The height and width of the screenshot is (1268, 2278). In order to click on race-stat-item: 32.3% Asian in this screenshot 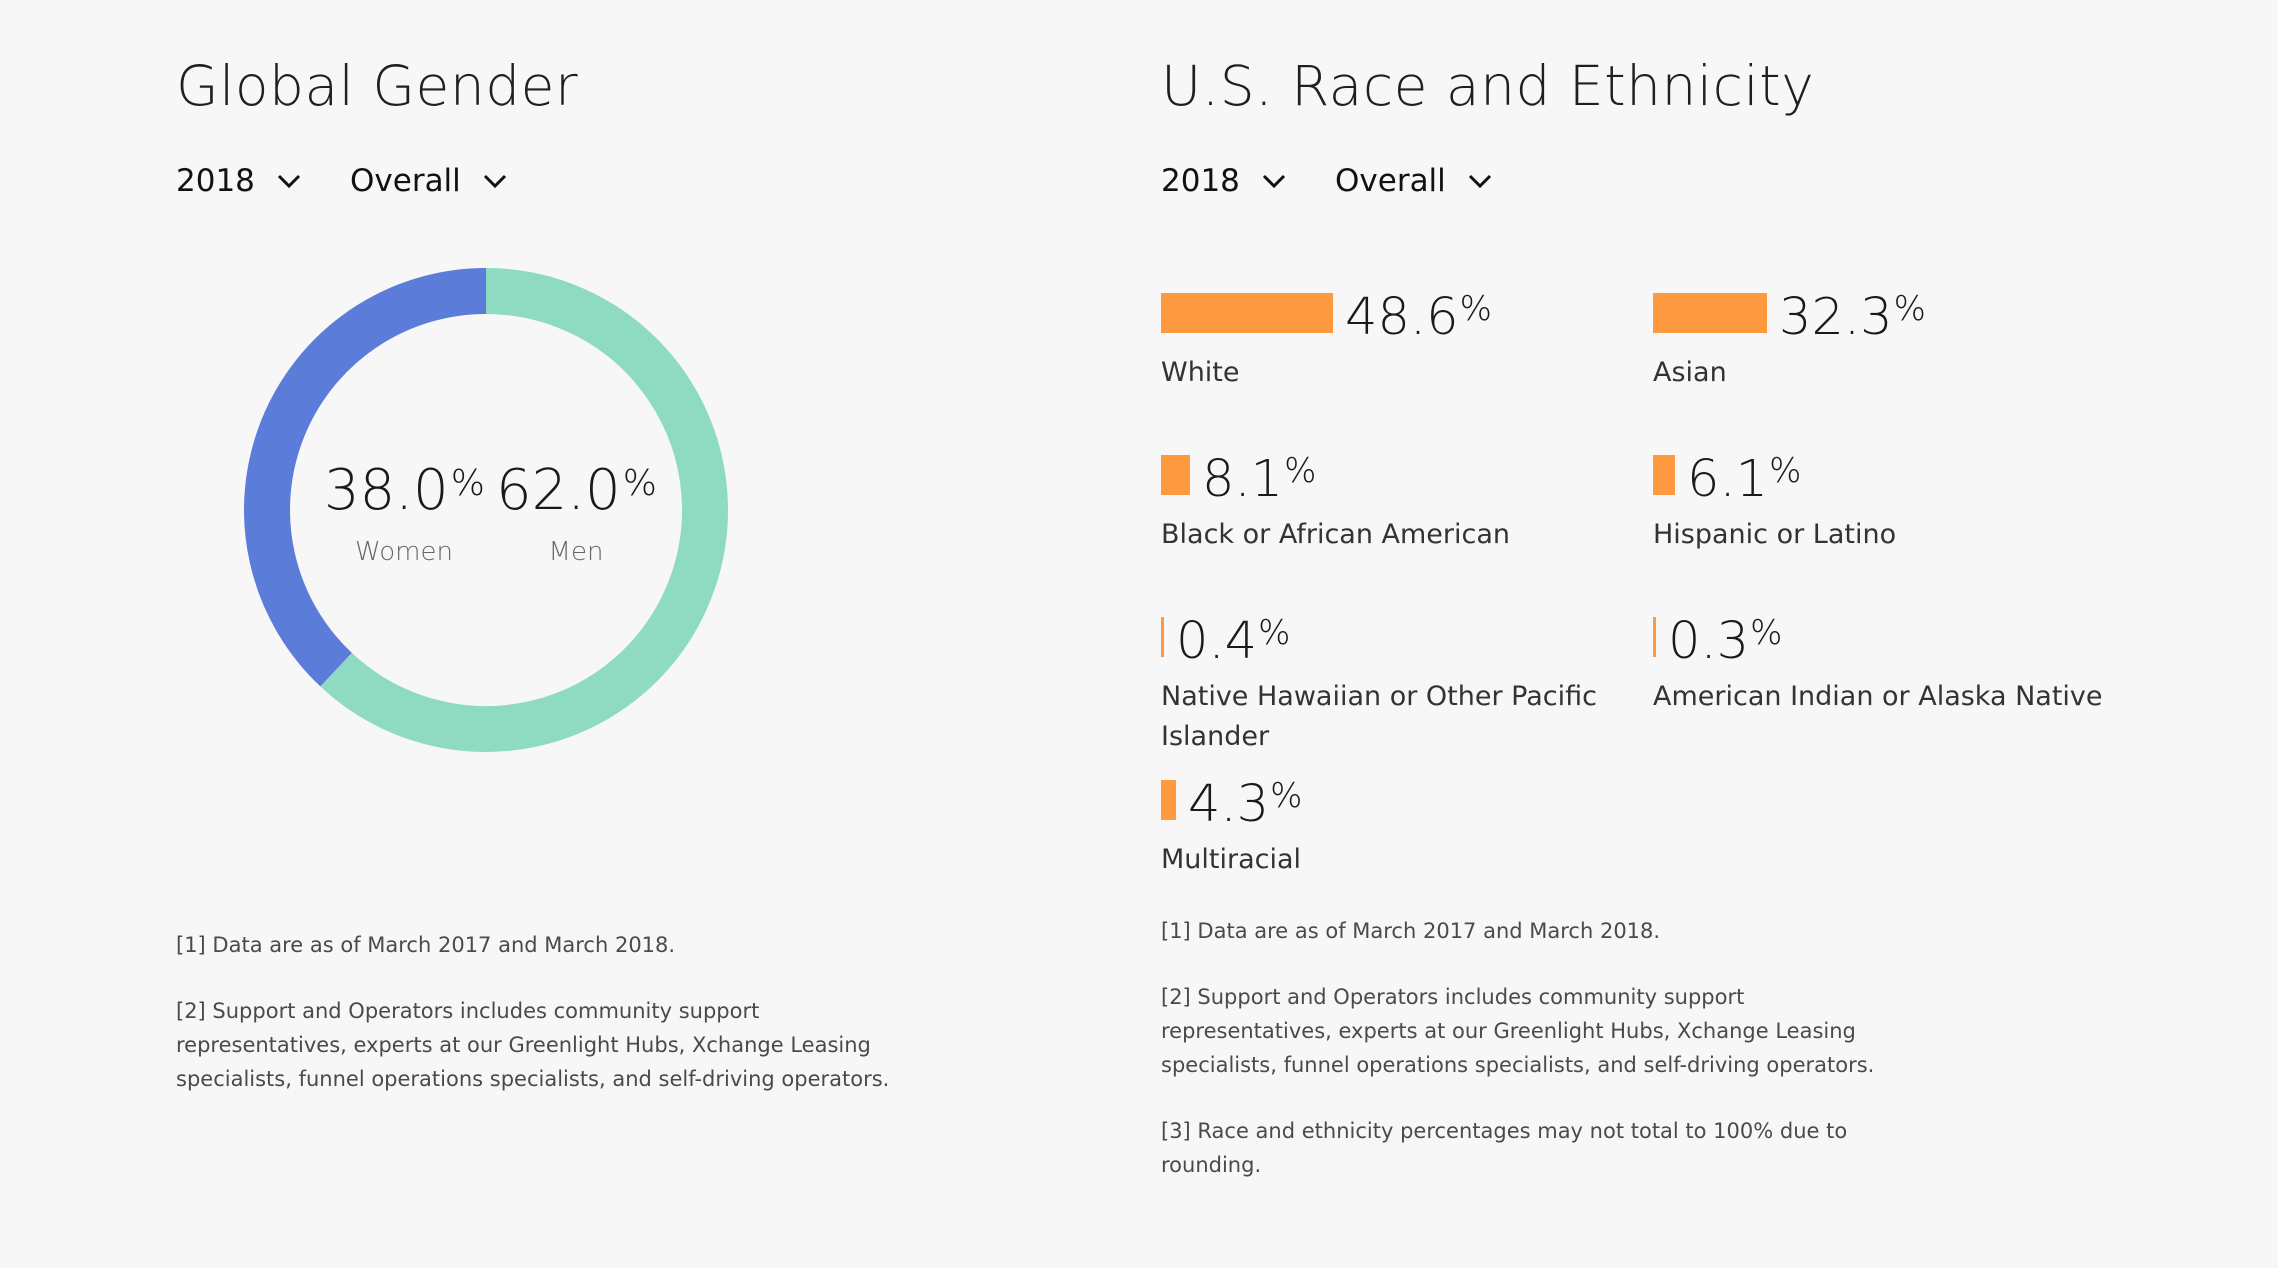, I will do `click(1888, 338)`.